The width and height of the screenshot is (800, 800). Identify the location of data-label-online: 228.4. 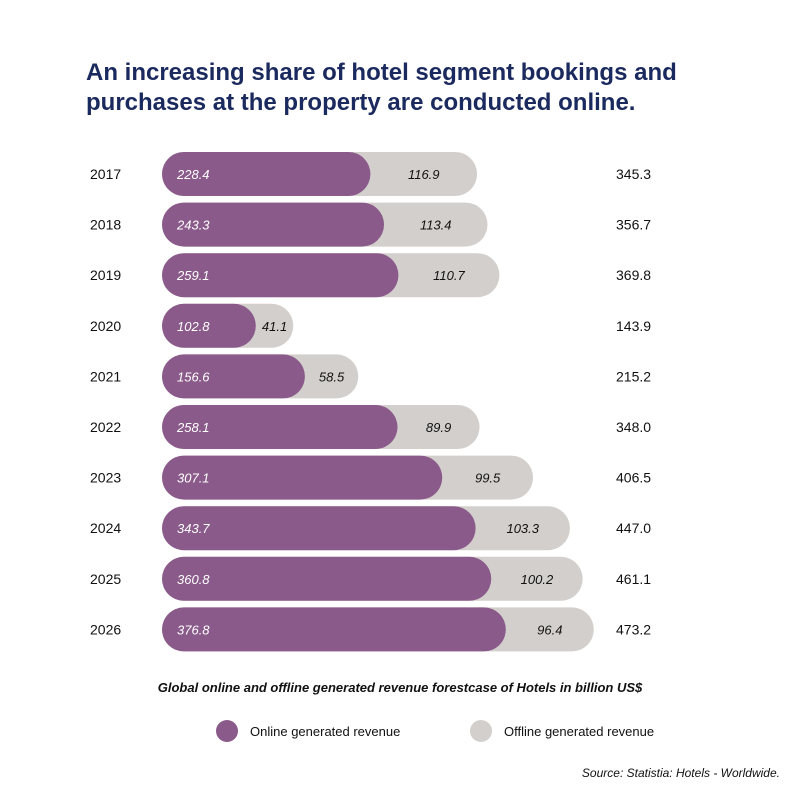
(193, 174).